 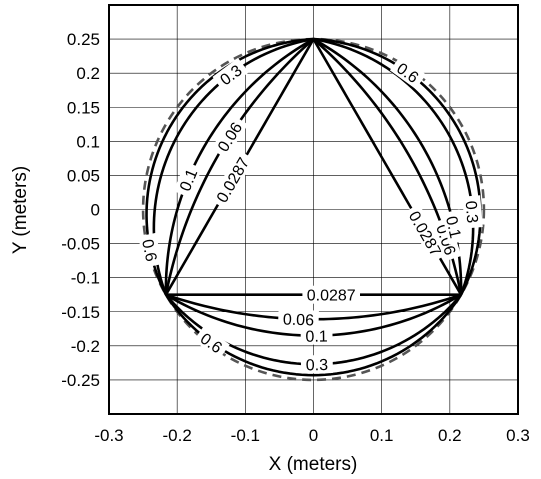 I want to click on x-tick-label: -0.2, so click(x=177, y=435).